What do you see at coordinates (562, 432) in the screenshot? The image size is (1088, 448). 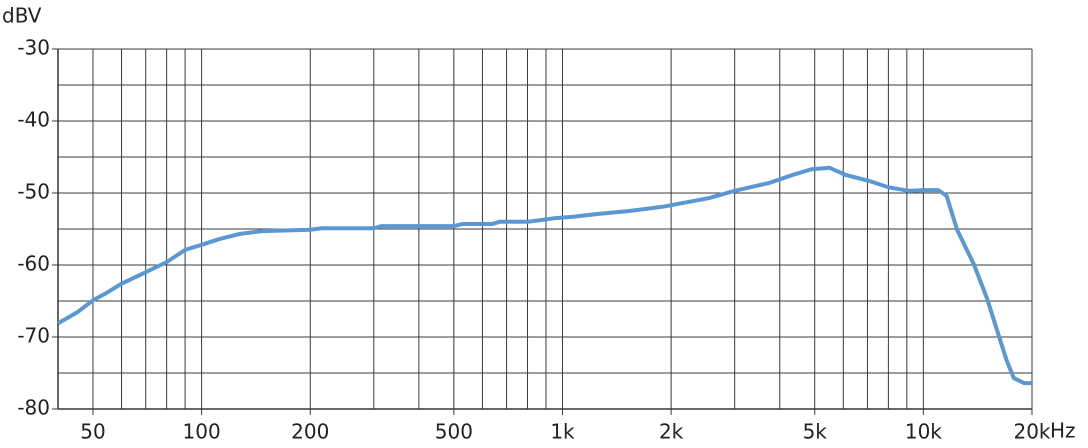 I see `x-tick-label: 1k` at bounding box center [562, 432].